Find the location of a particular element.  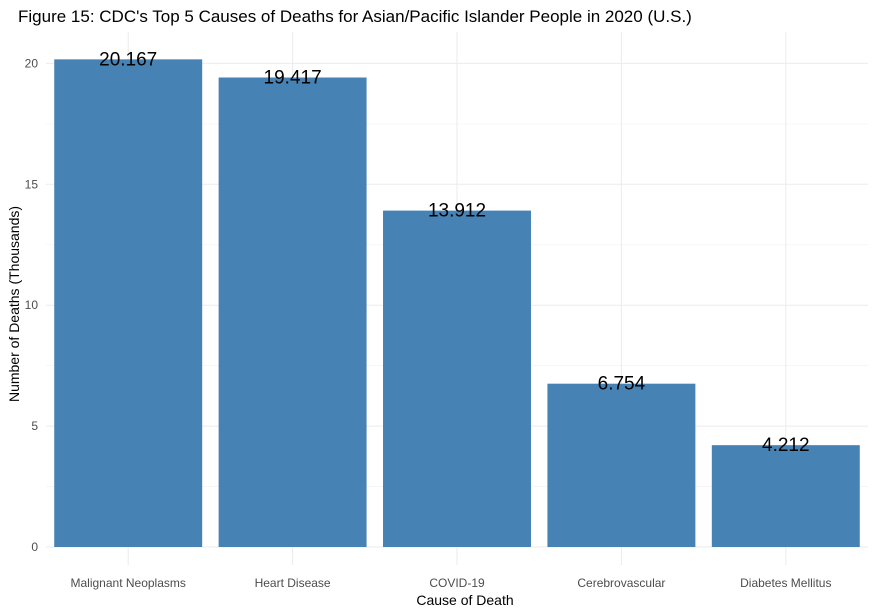

data-label: 19.417 is located at coordinates (293, 77).